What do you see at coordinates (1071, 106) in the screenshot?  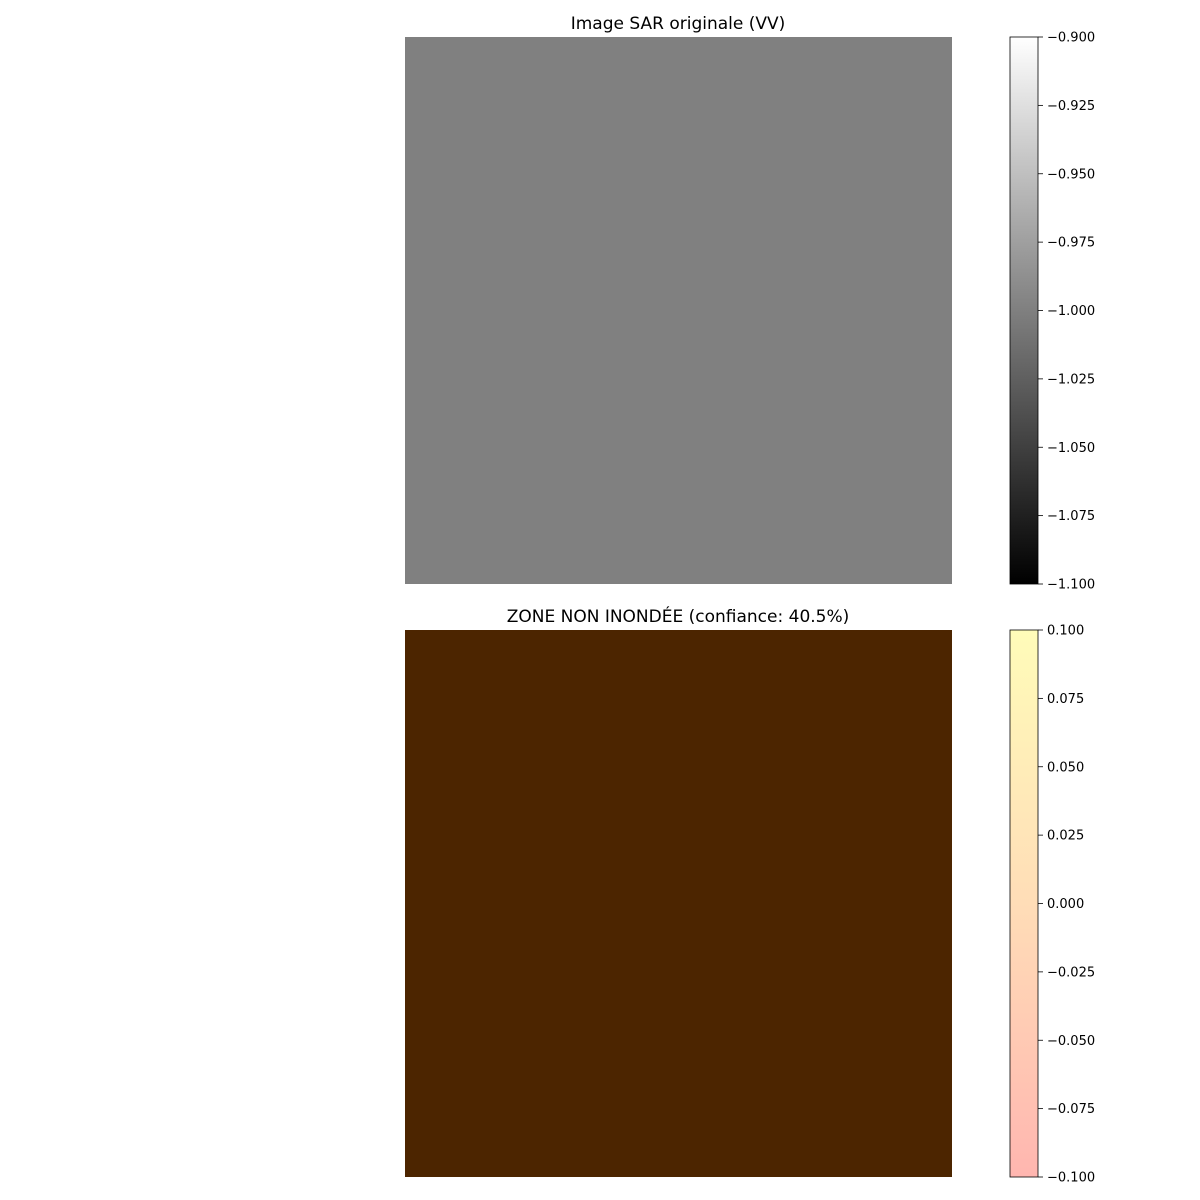 I see `sar-colorbar-tick-label: −0.925` at bounding box center [1071, 106].